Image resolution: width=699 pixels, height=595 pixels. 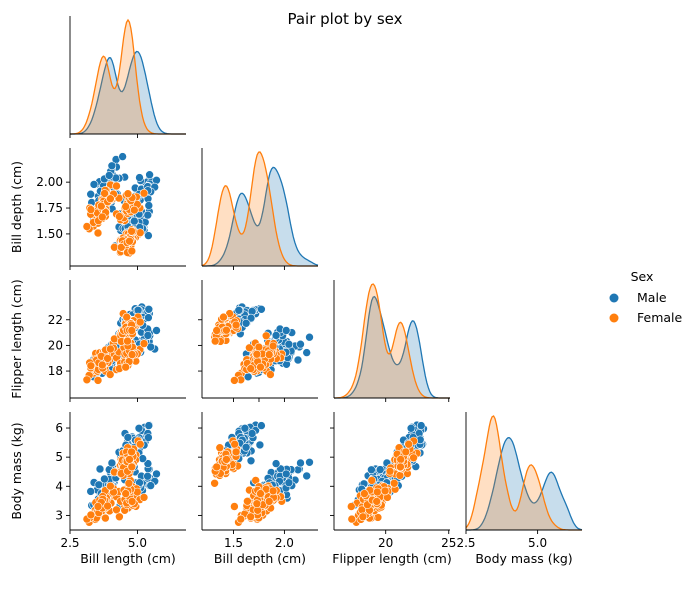 I want to click on x-tick-label: 25, so click(x=448, y=543).